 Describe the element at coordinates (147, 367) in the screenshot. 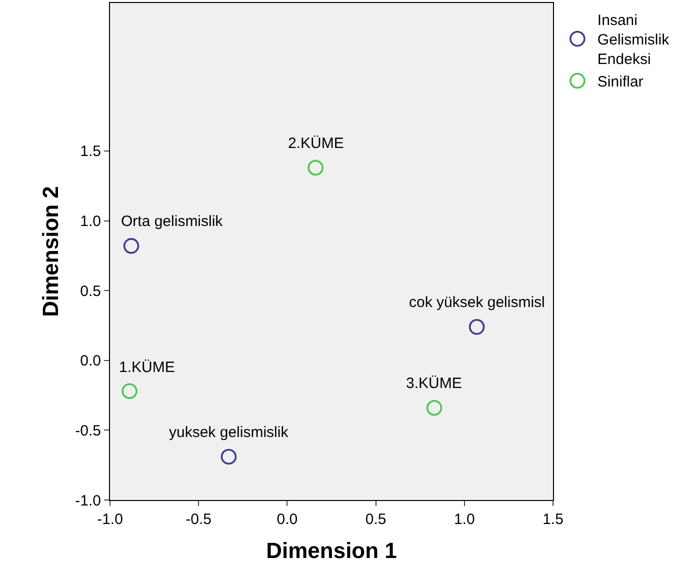

I see `annotation: 1.KÜME` at that location.